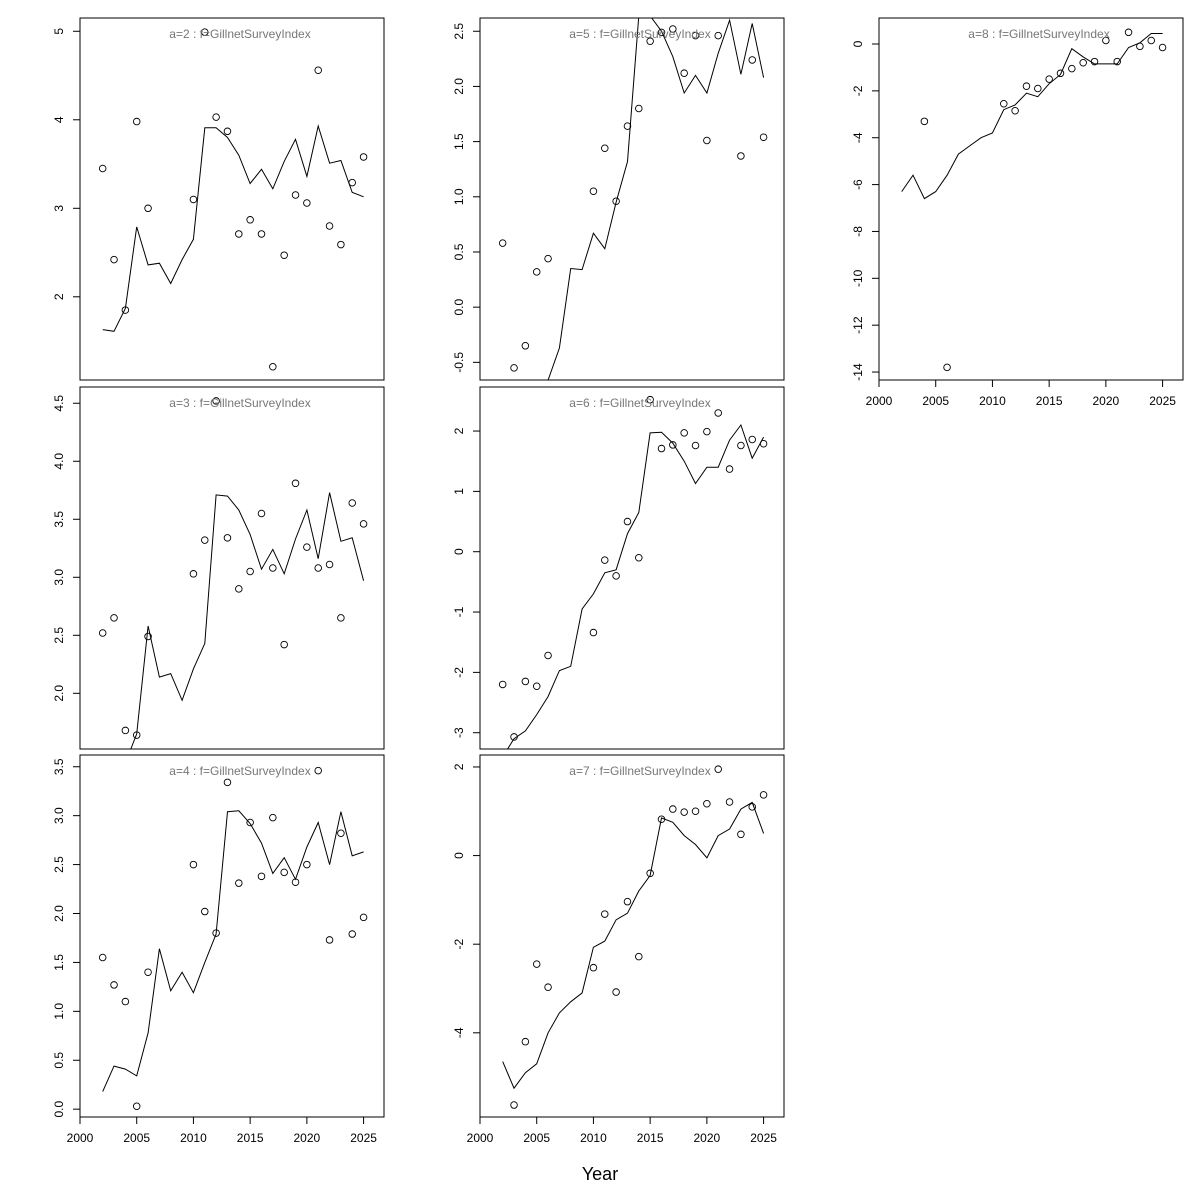 The width and height of the screenshot is (1200, 1200). Describe the element at coordinates (459, 491) in the screenshot. I see `y-tick-label: 1` at that location.